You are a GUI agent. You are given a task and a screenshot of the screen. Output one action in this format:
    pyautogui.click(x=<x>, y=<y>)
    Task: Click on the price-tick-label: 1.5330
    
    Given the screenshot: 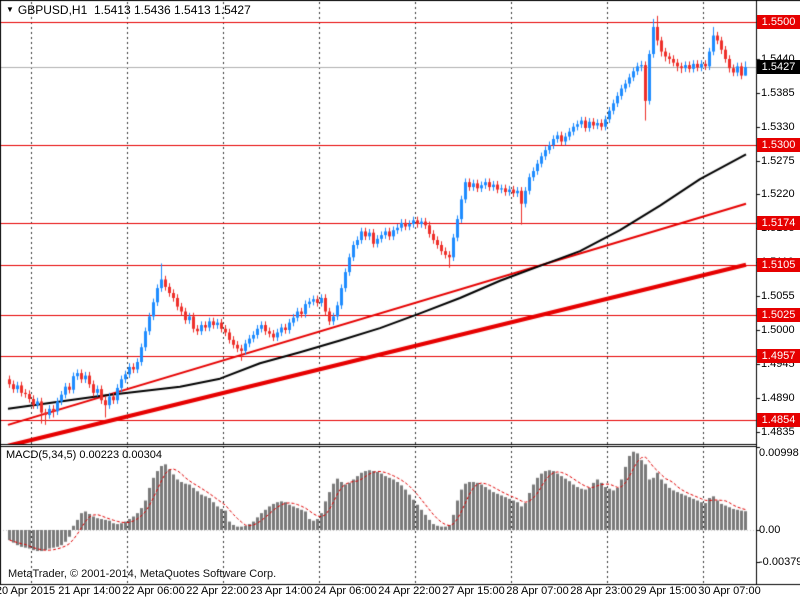 What is the action you would take?
    pyautogui.click(x=778, y=126)
    